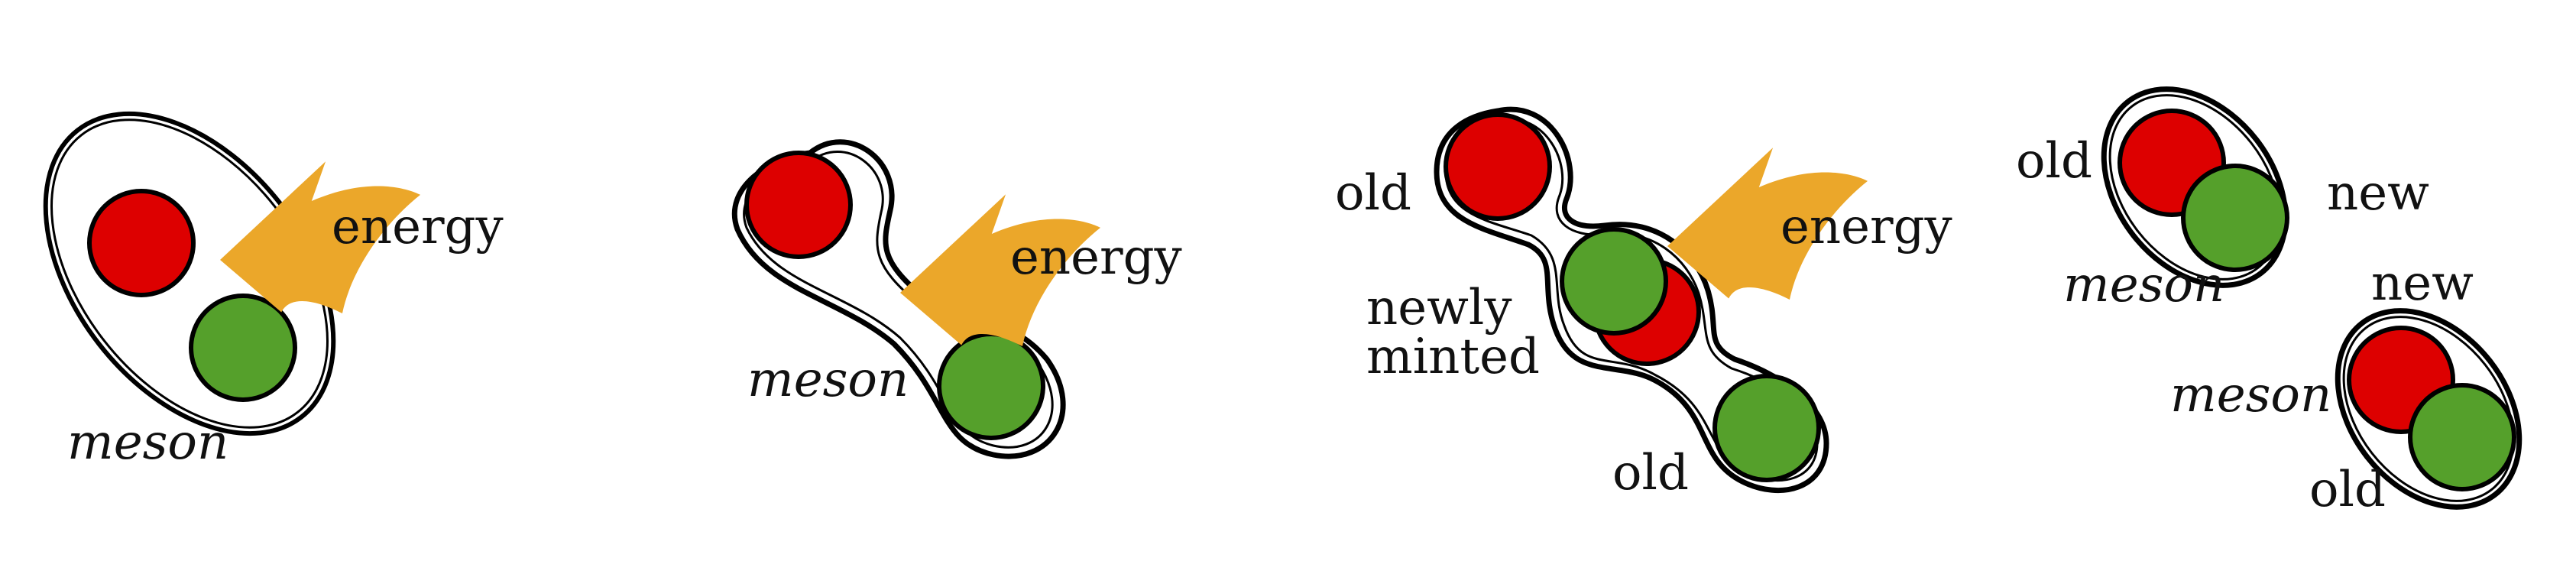  I want to click on new-label-top: new, so click(2378, 193).